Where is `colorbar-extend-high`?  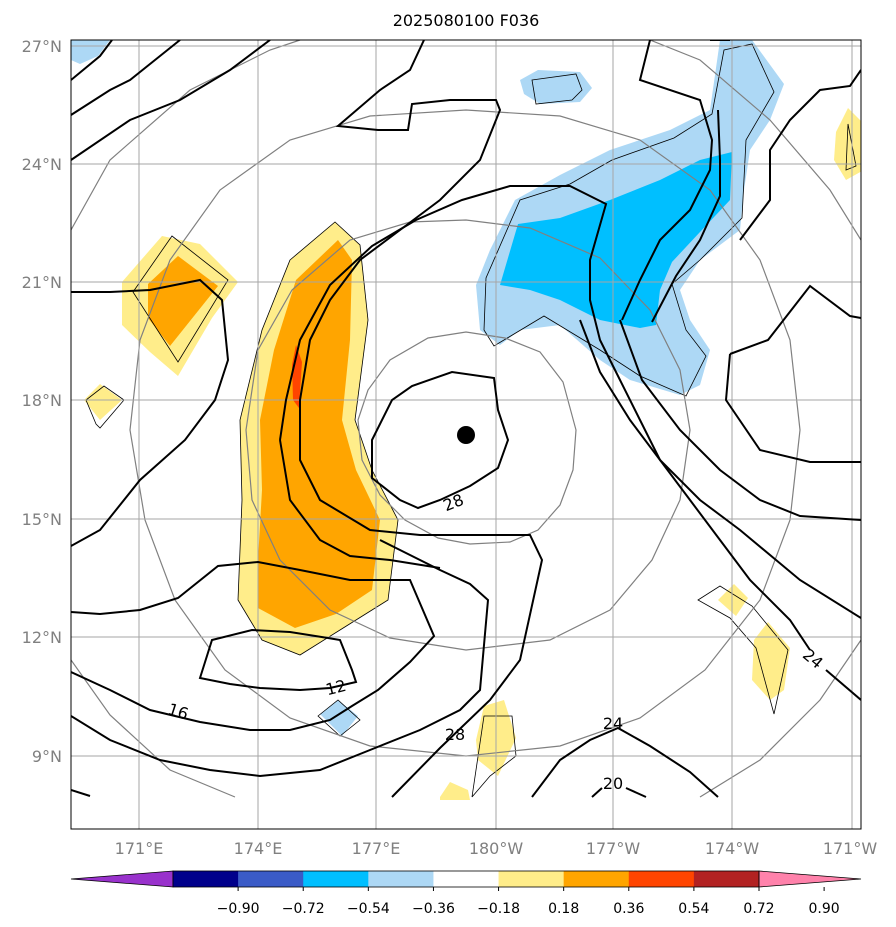 colorbar-extend-high is located at coordinates (810, 879).